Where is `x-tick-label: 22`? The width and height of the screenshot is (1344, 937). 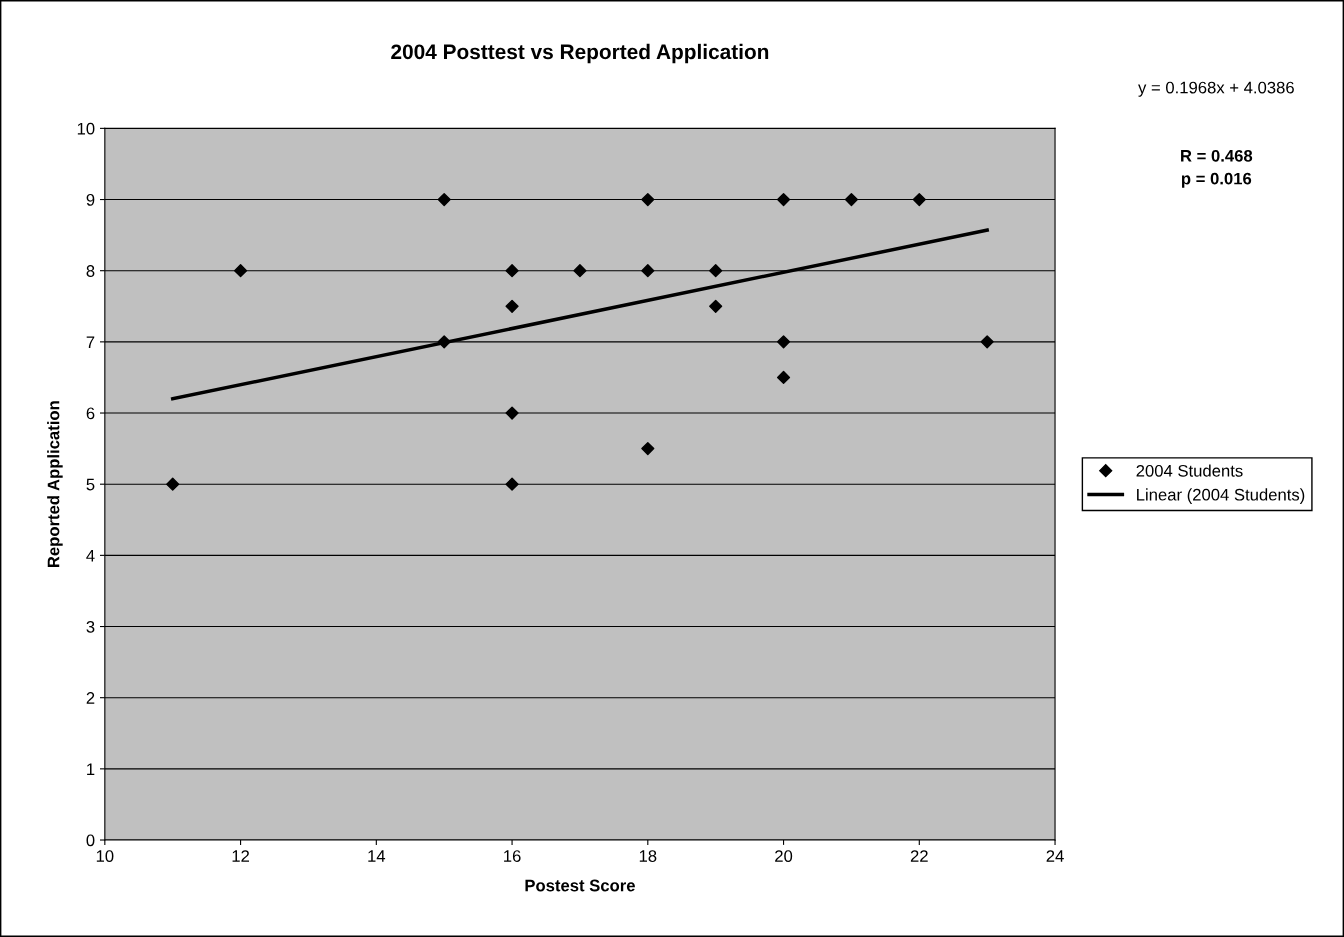
x-tick-label: 22 is located at coordinates (919, 856).